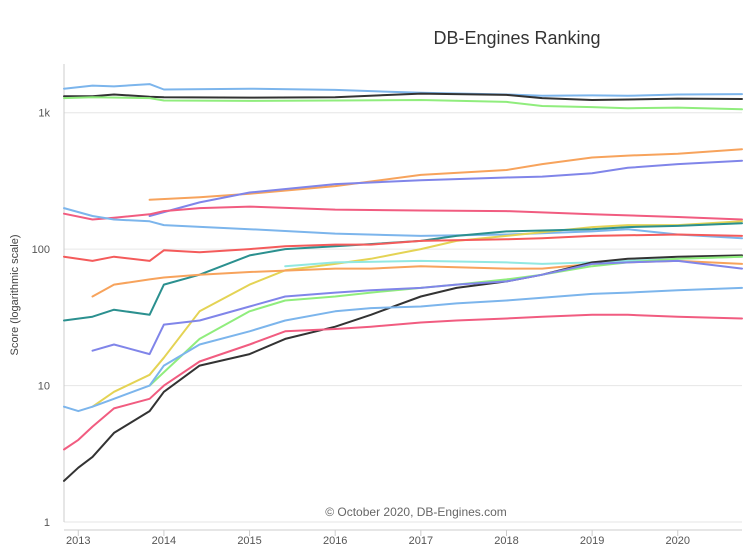  What do you see at coordinates (592, 541) in the screenshot?
I see `x-tick-label: 2019` at bounding box center [592, 541].